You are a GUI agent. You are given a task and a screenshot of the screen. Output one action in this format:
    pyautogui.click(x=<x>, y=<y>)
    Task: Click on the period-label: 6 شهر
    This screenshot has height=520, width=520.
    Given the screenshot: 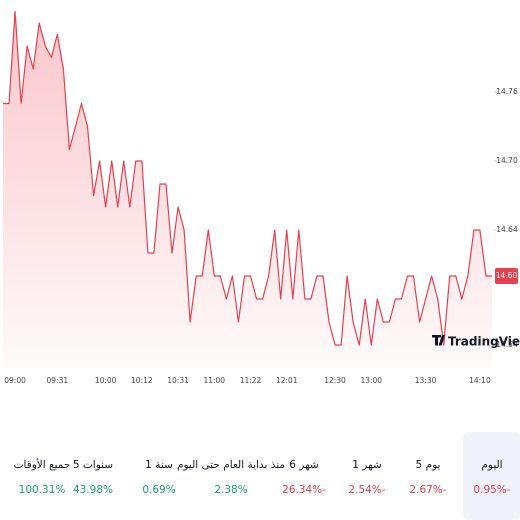 What is the action you would take?
    pyautogui.click(x=303, y=465)
    